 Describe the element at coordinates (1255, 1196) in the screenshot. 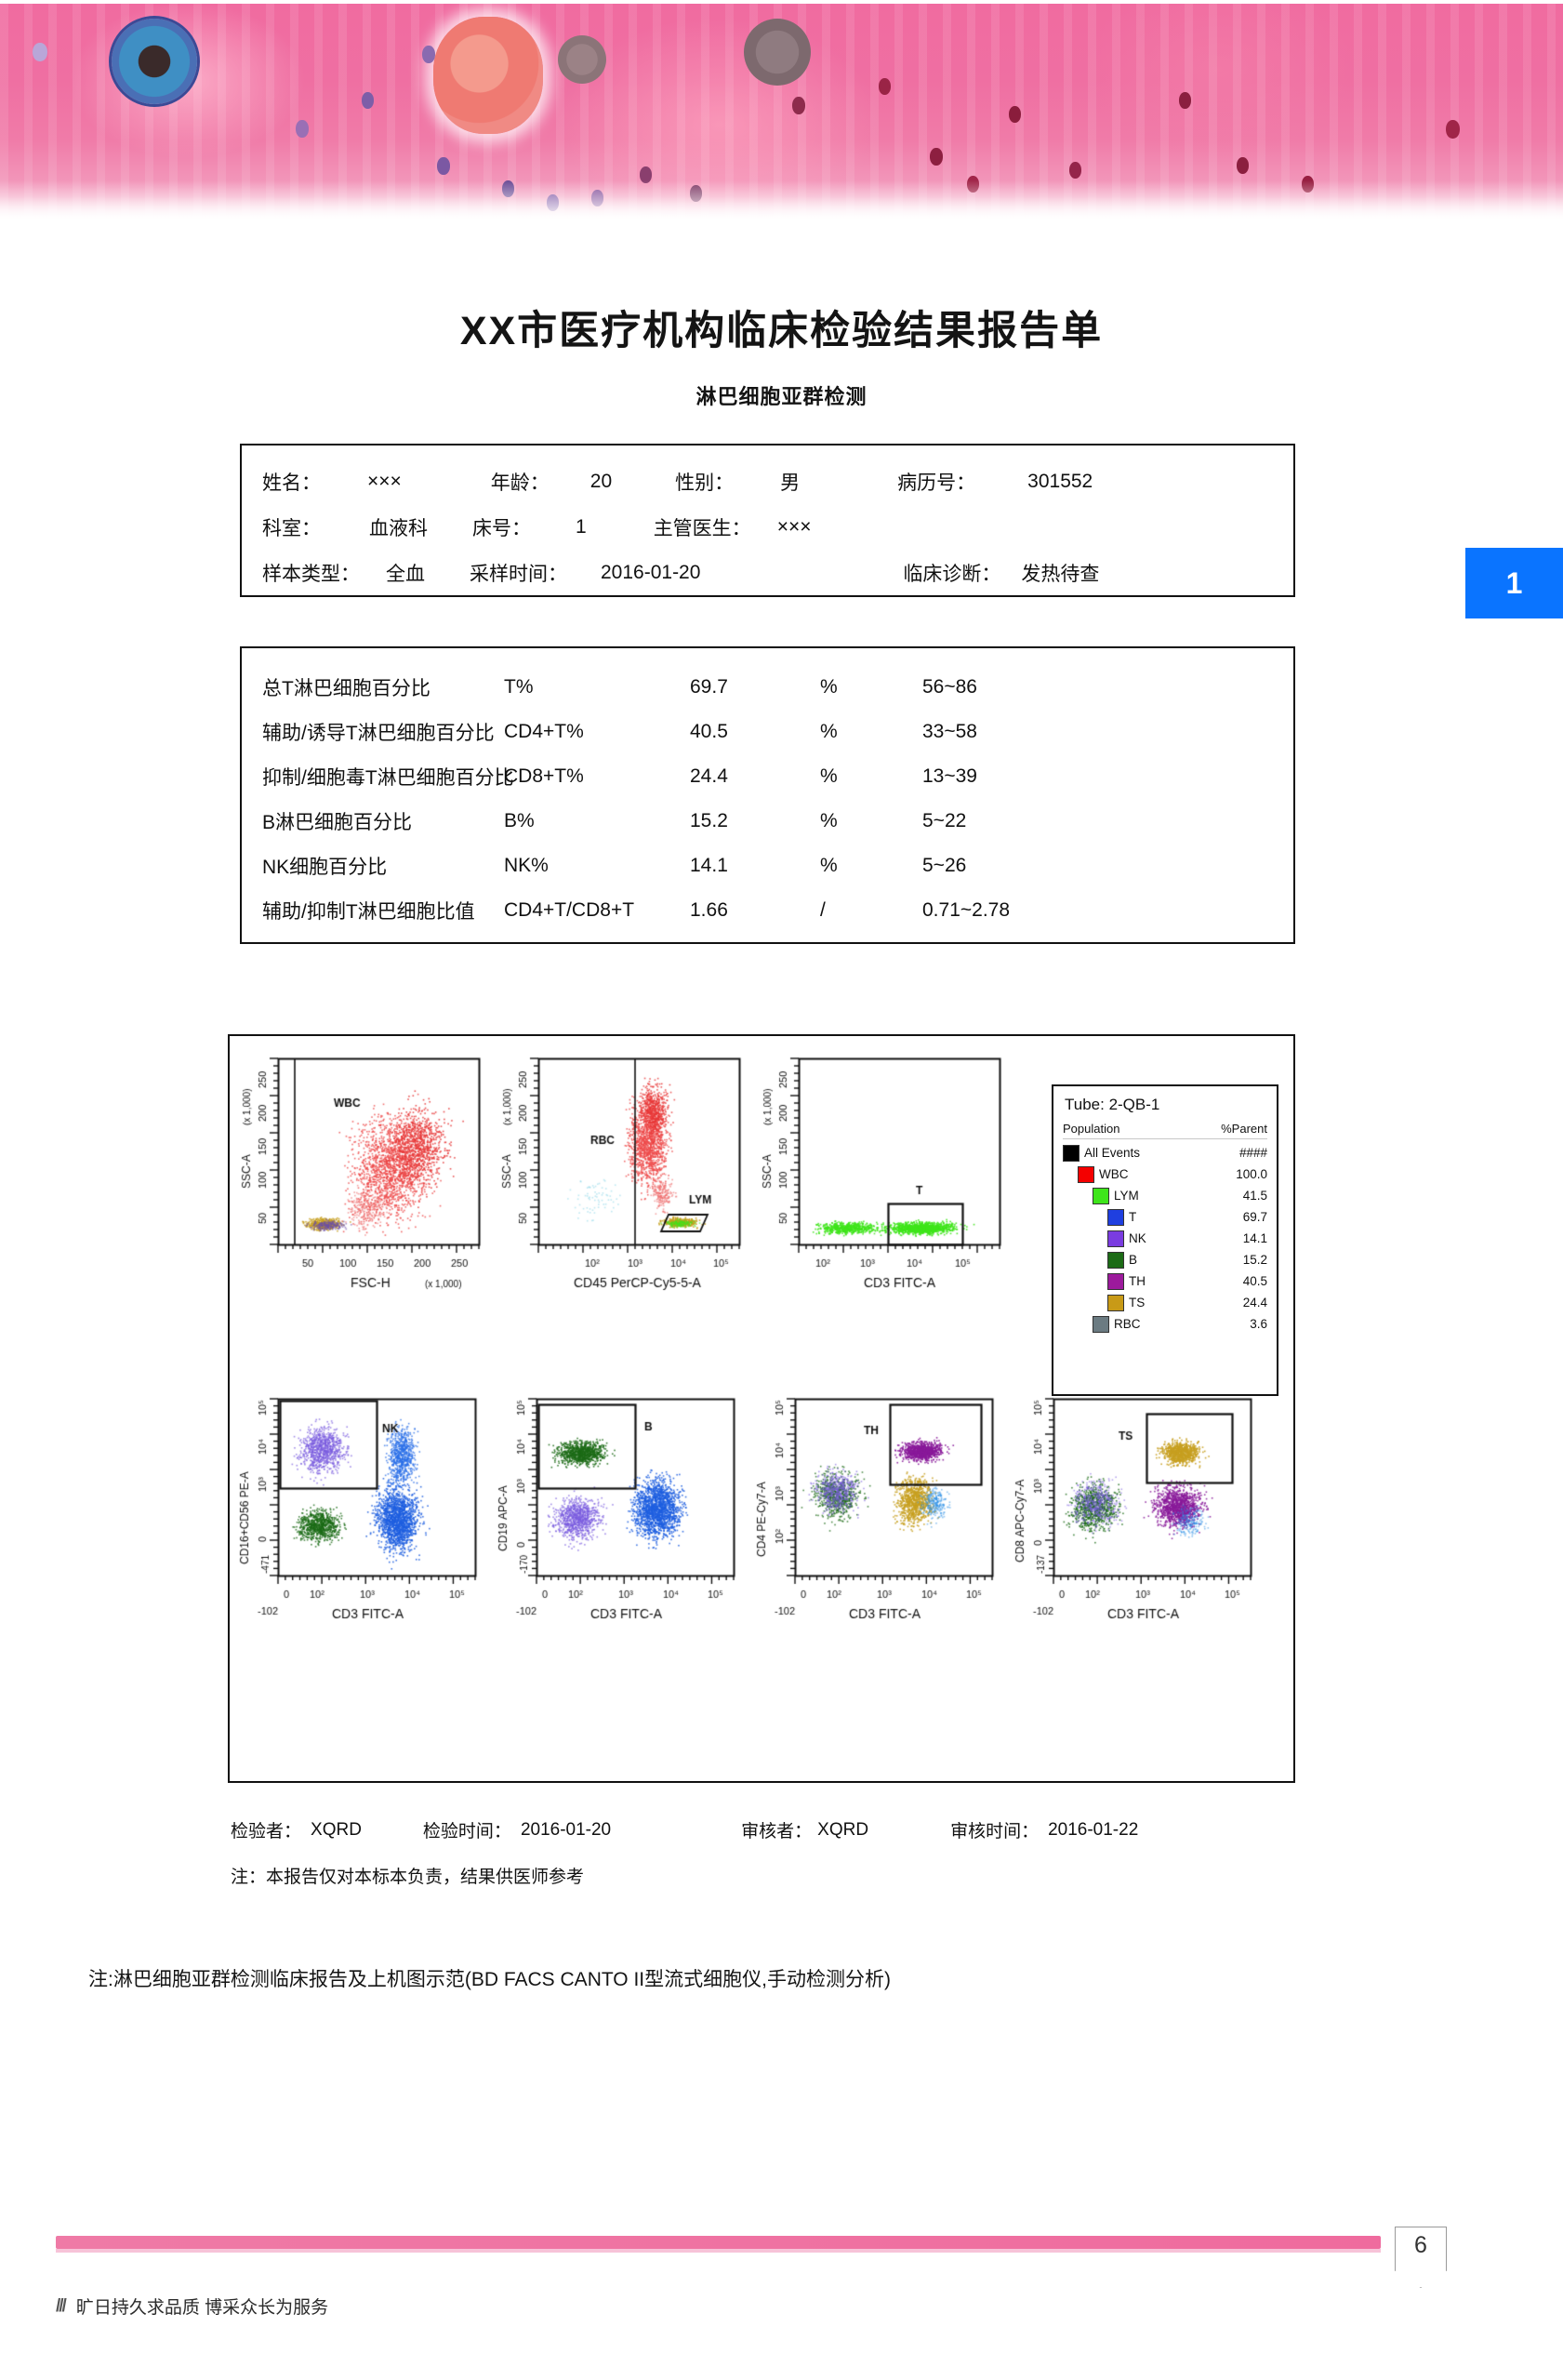

I see `legend-value: 41.5` at that location.